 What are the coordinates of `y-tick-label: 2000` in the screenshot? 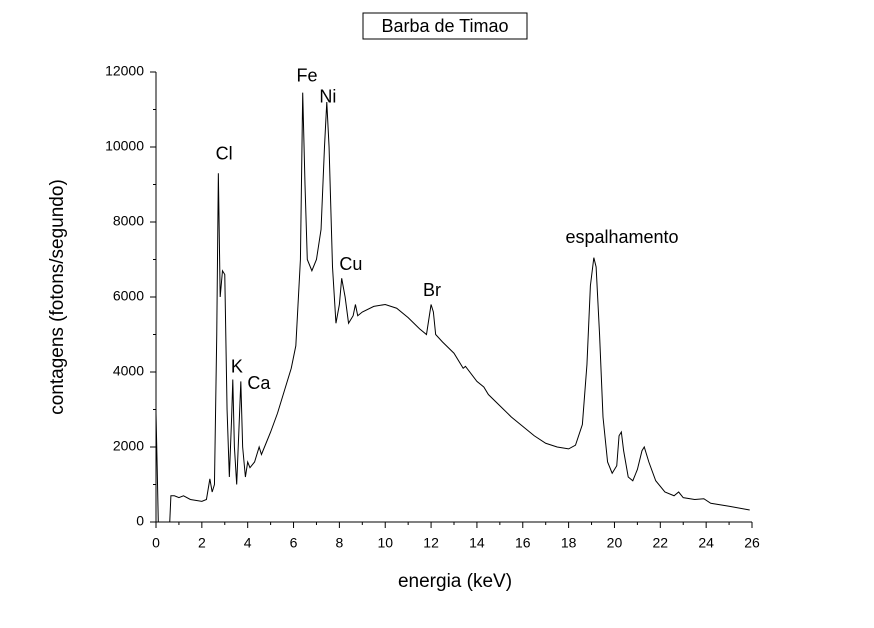 It's located at (128, 446).